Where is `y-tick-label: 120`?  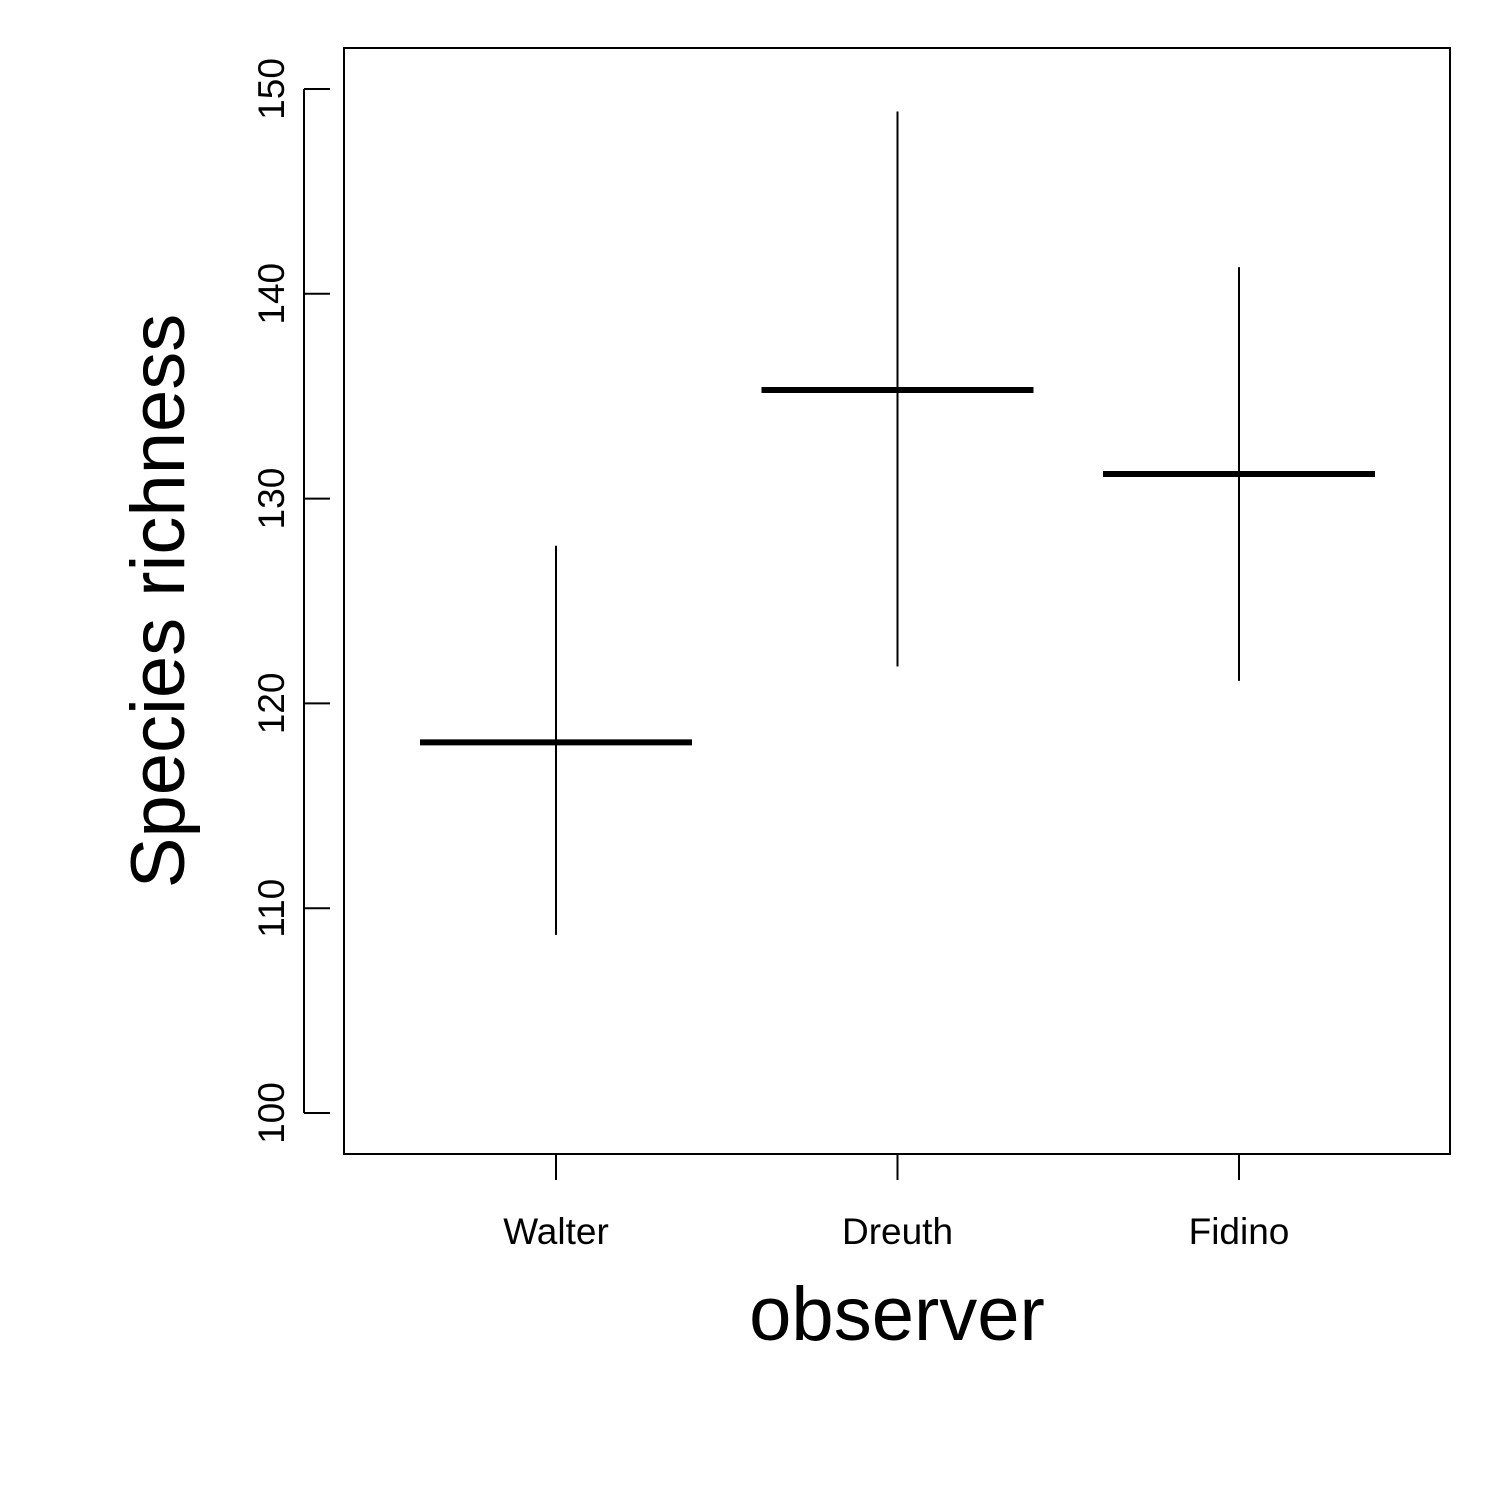
y-tick-label: 120 is located at coordinates (271, 704).